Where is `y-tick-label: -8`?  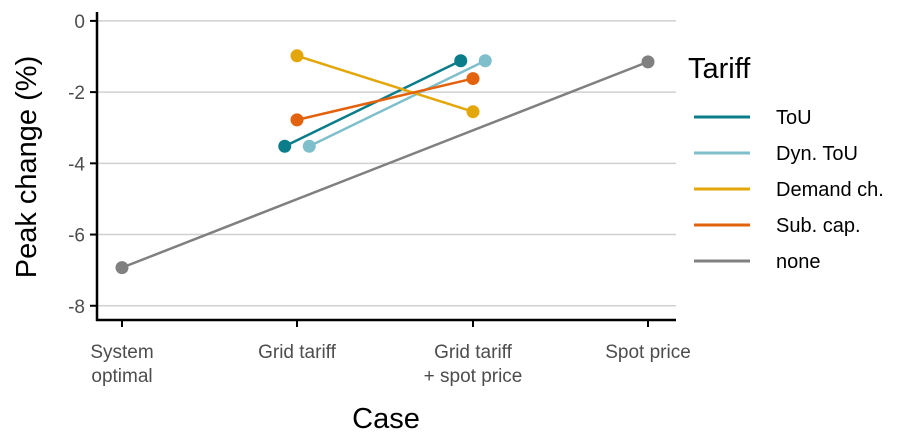
y-tick-label: -8 is located at coordinates (76, 307).